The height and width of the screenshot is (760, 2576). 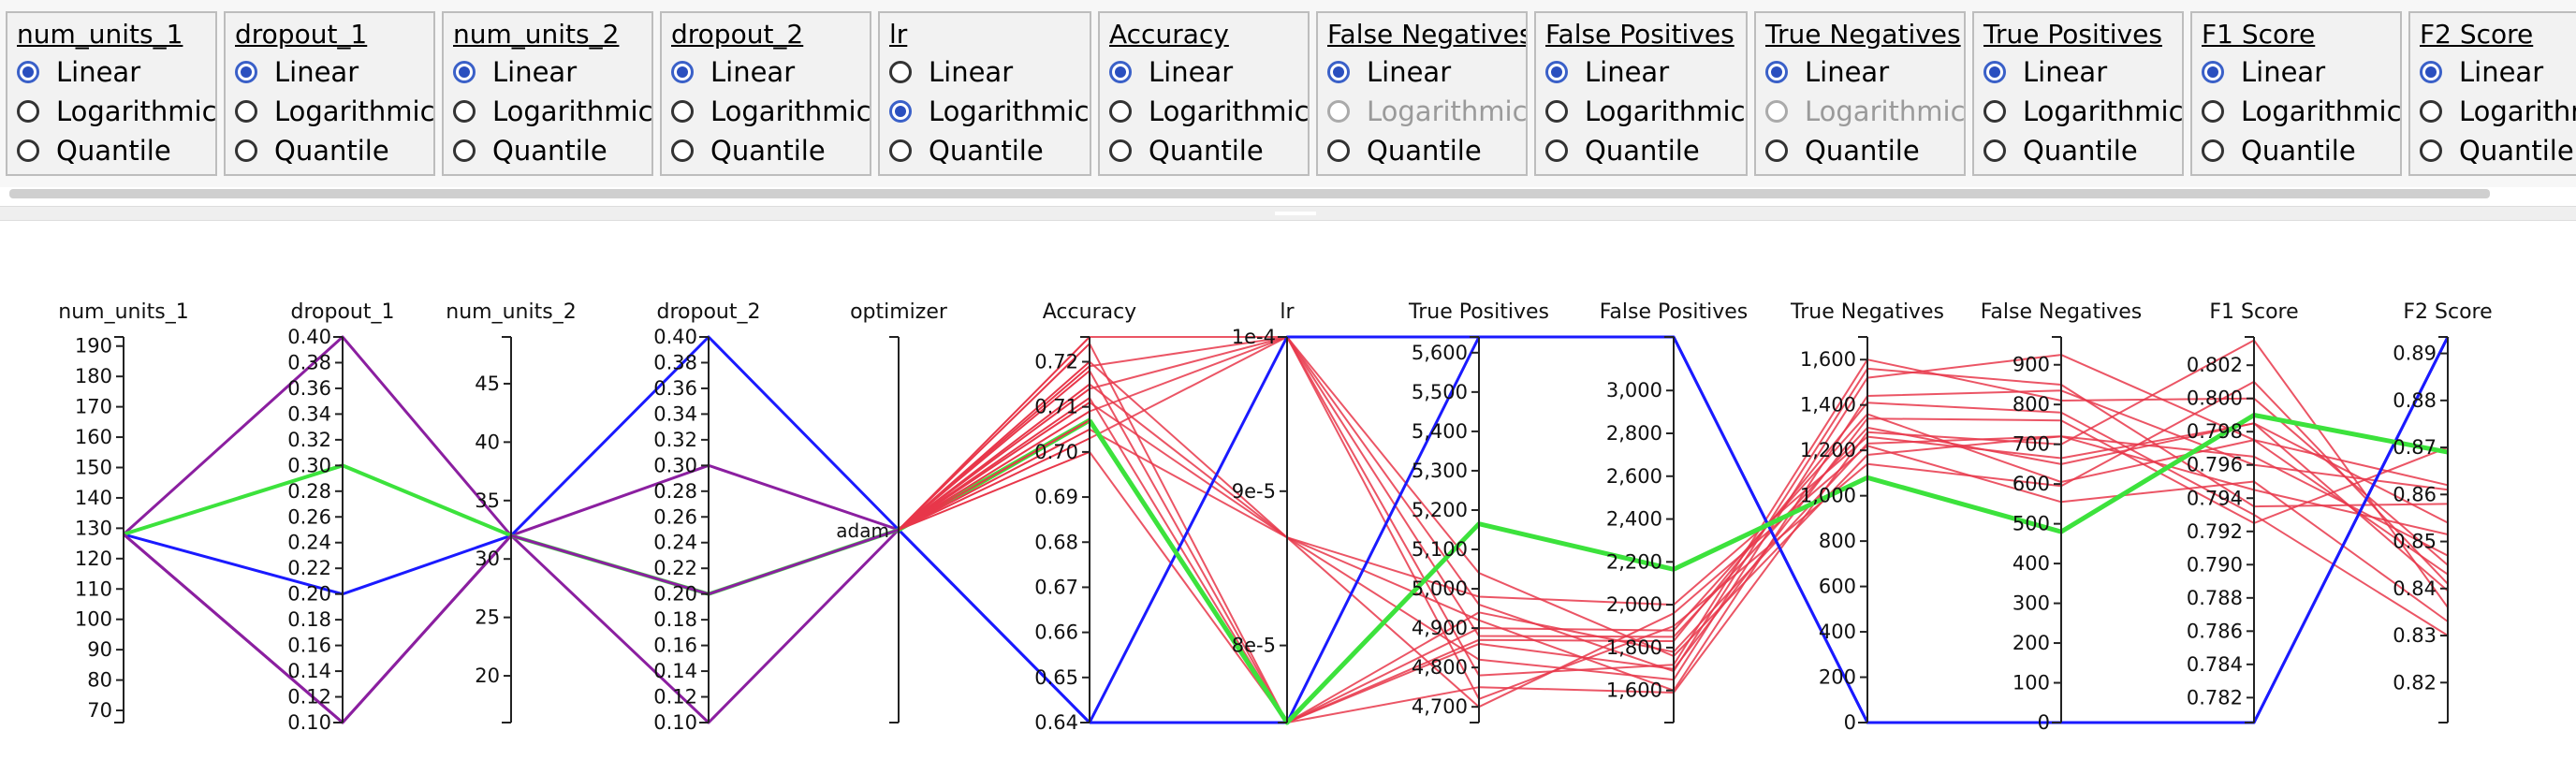 What do you see at coordinates (2443, 511) in the screenshot?
I see `axis-f2-score: F2 Score 0.82 0.83 0.84 0.85 0.86 0.87 0.88 0.89` at bounding box center [2443, 511].